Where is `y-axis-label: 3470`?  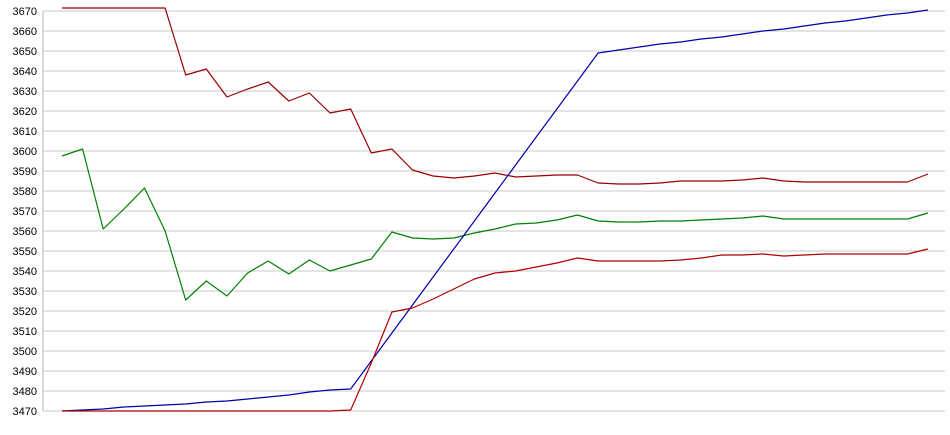 y-axis-label: 3470 is located at coordinates (25, 412).